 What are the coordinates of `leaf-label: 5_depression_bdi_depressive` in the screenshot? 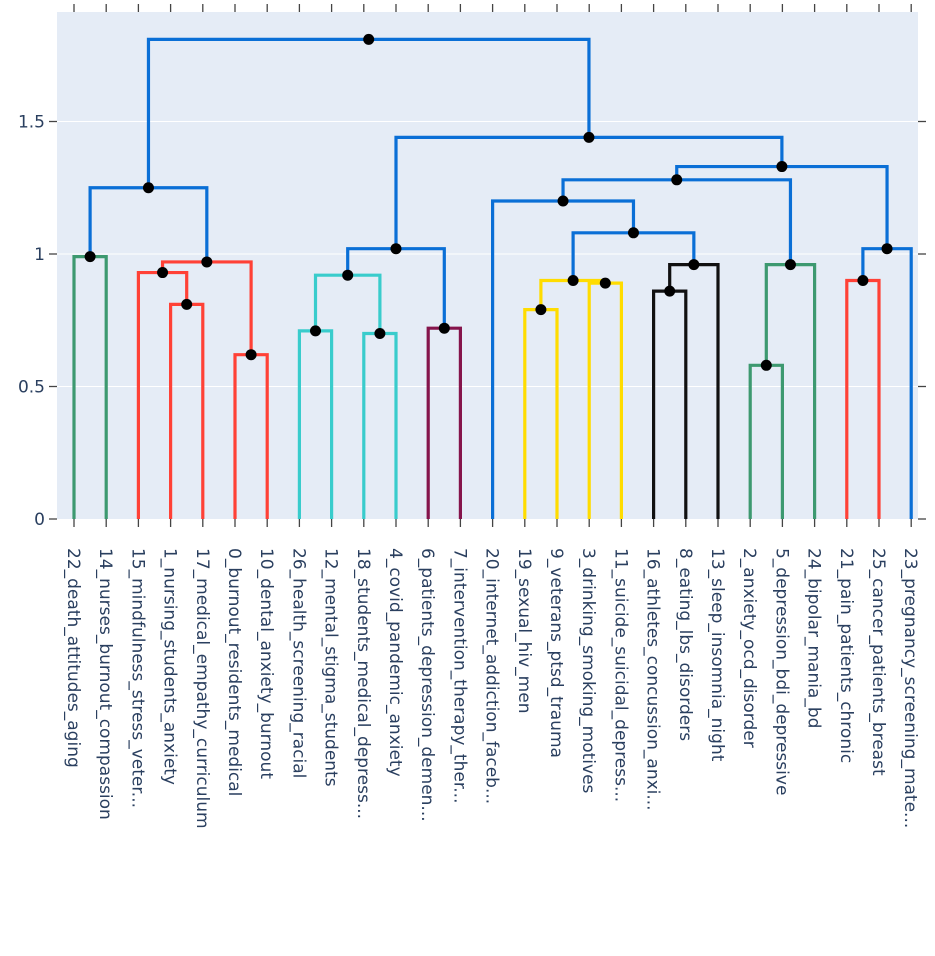 It's located at (781, 671).